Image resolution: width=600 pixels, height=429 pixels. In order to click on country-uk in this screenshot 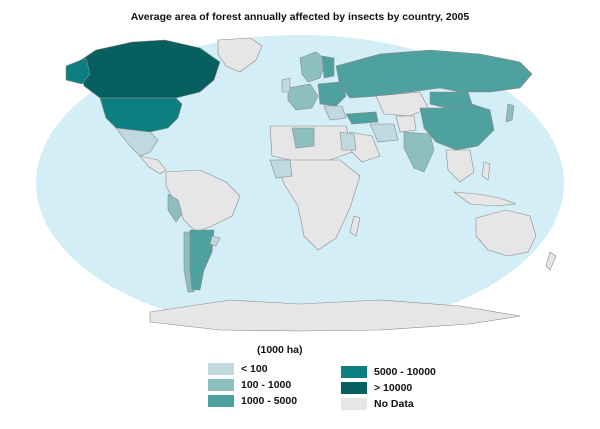, I will do `click(286, 85)`.